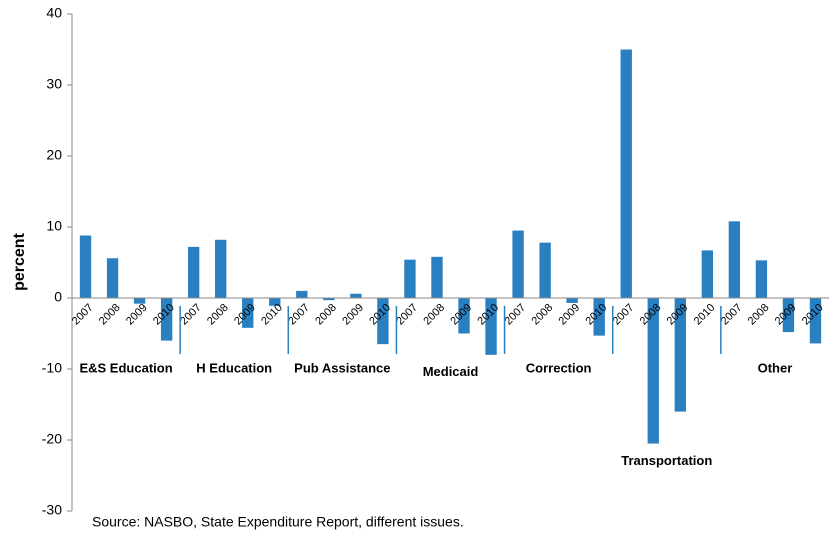  Describe the element at coordinates (666, 460) in the screenshot. I see `group-label: Transportation` at that location.